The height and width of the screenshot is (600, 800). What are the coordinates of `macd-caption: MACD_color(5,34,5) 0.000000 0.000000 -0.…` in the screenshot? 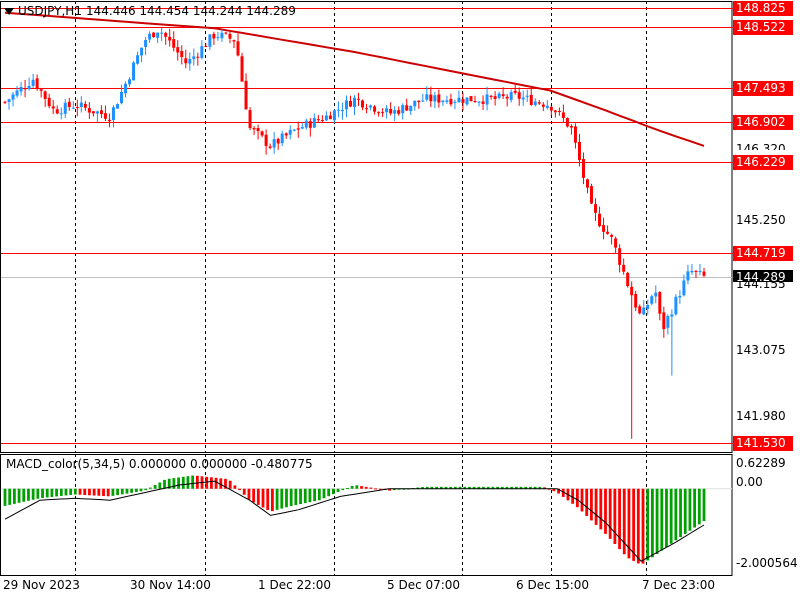 It's located at (159, 464).